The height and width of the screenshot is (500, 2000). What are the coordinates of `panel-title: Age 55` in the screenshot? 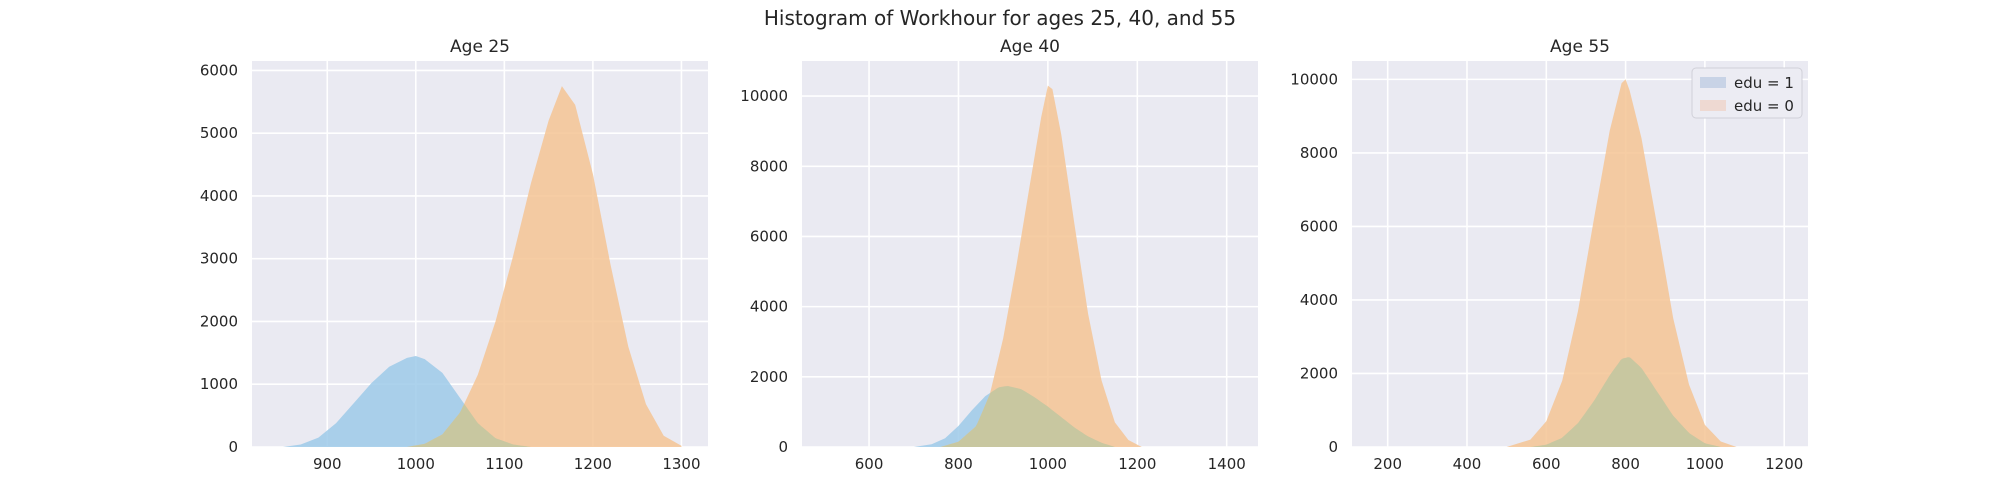 It's located at (1580, 47).